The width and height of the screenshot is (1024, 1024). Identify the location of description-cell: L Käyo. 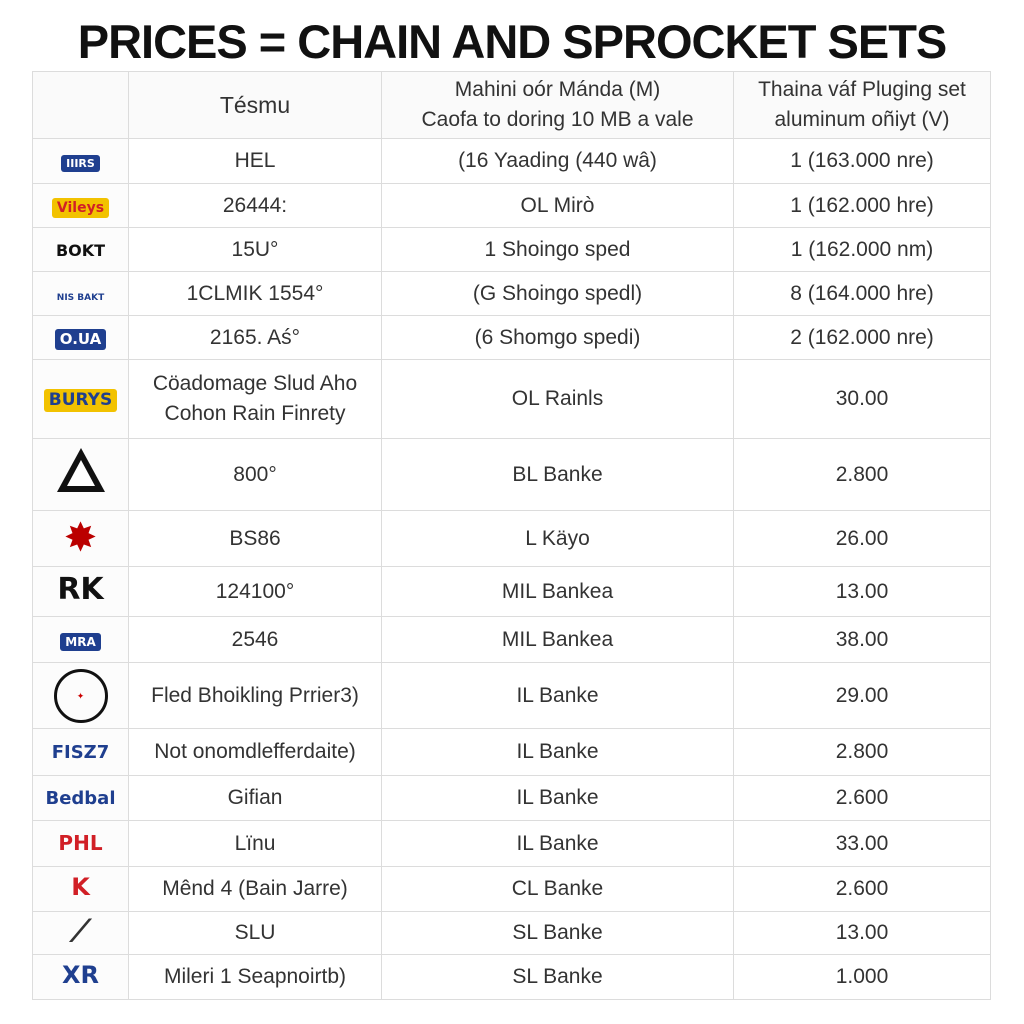
(557, 538).